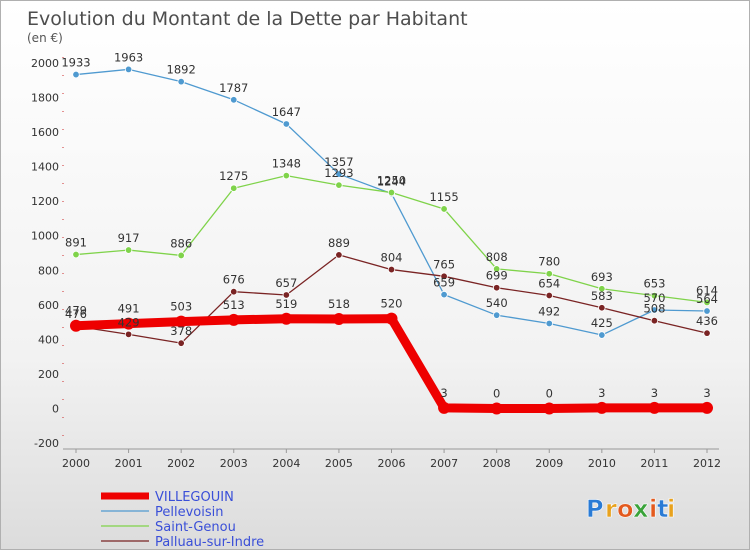  Describe the element at coordinates (707, 290) in the screenshot. I see `data-label: 614` at that location.